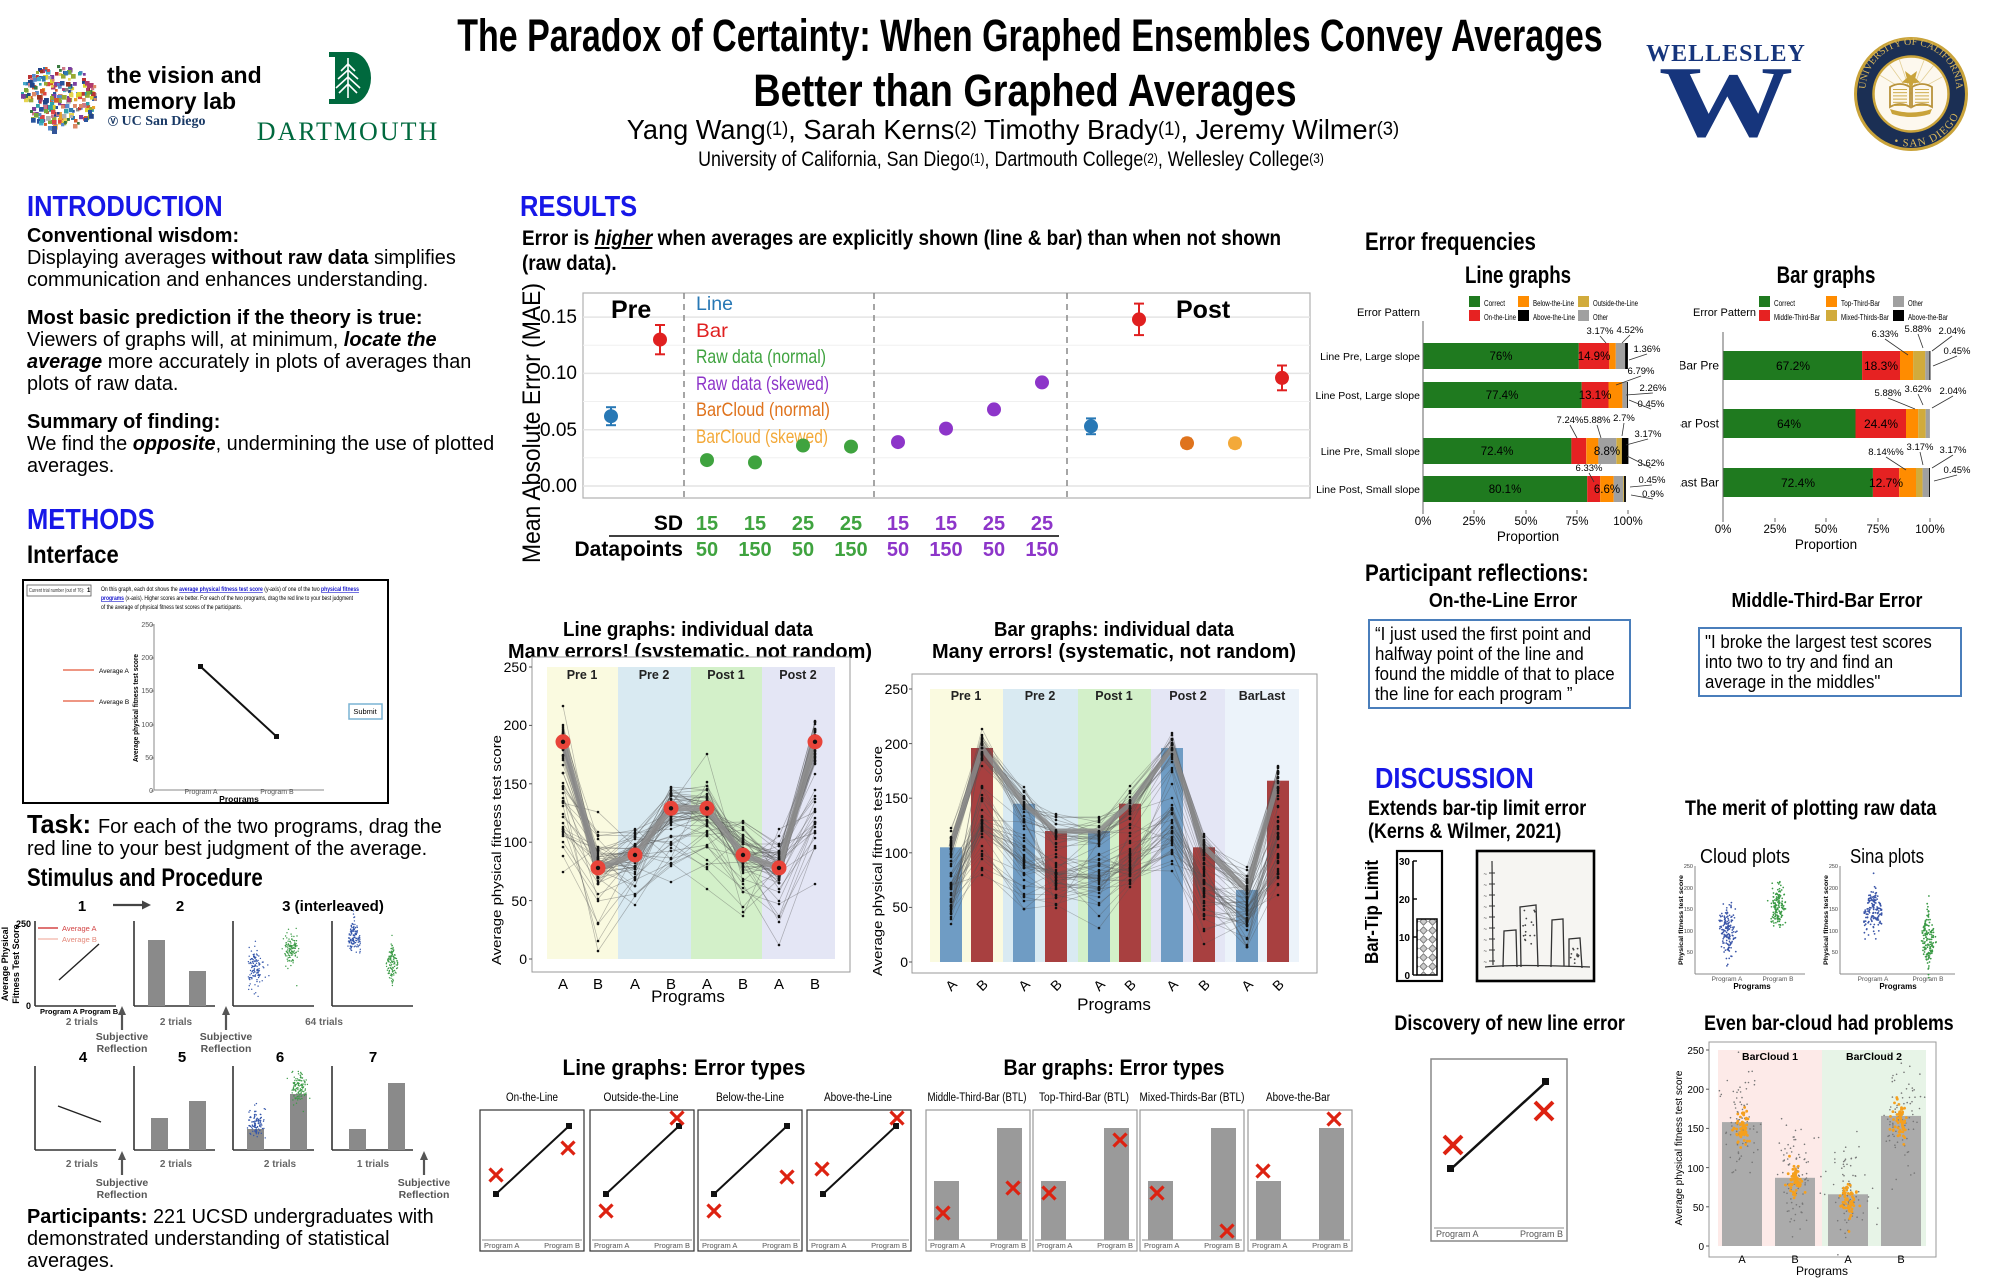  What do you see at coordinates (558, 486) in the screenshot?
I see `svg-text: 0.00` at bounding box center [558, 486].